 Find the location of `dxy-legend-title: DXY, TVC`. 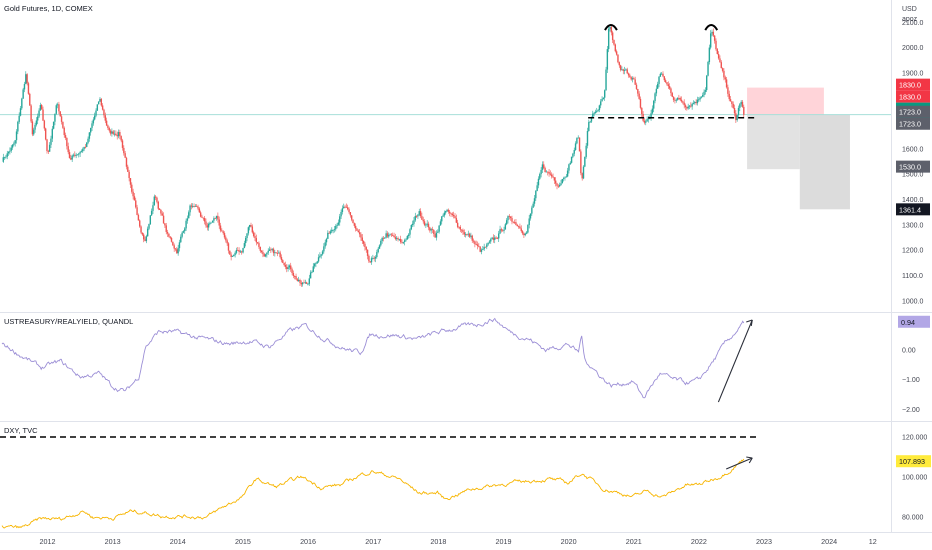

dxy-legend-title: DXY, TVC is located at coordinates (21, 430).